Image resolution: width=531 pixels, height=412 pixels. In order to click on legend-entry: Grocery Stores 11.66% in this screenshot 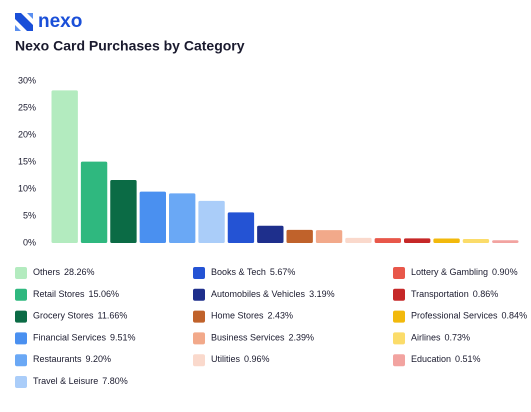, I will do `click(80, 316)`.